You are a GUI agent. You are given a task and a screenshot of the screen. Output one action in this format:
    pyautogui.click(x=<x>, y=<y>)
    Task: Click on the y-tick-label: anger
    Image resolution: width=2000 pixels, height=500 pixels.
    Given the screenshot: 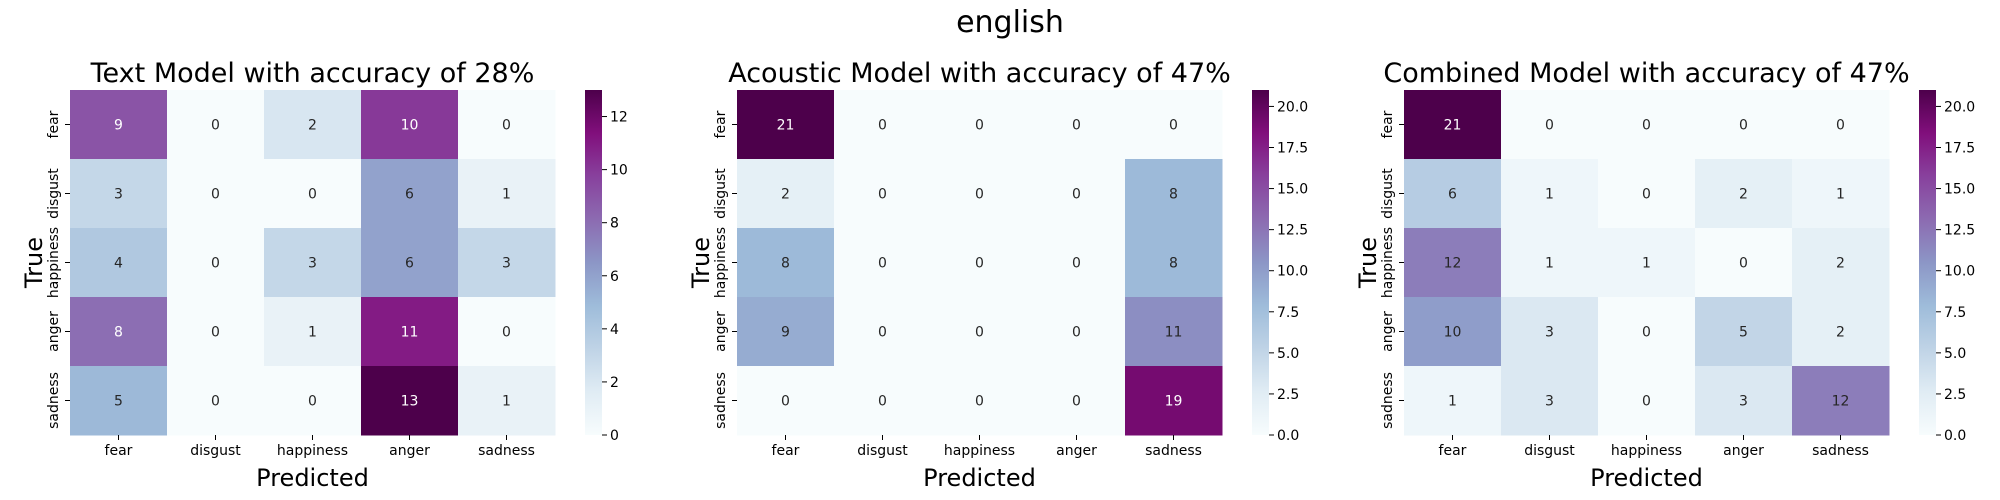 What is the action you would take?
    pyautogui.click(x=721, y=331)
    